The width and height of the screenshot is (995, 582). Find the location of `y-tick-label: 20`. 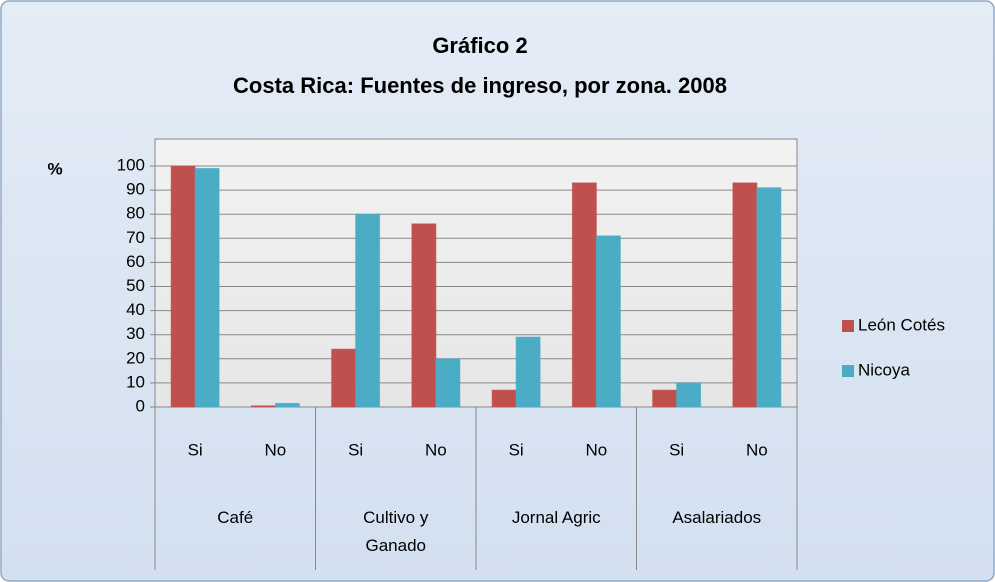

y-tick-label: 20 is located at coordinates (135, 357).